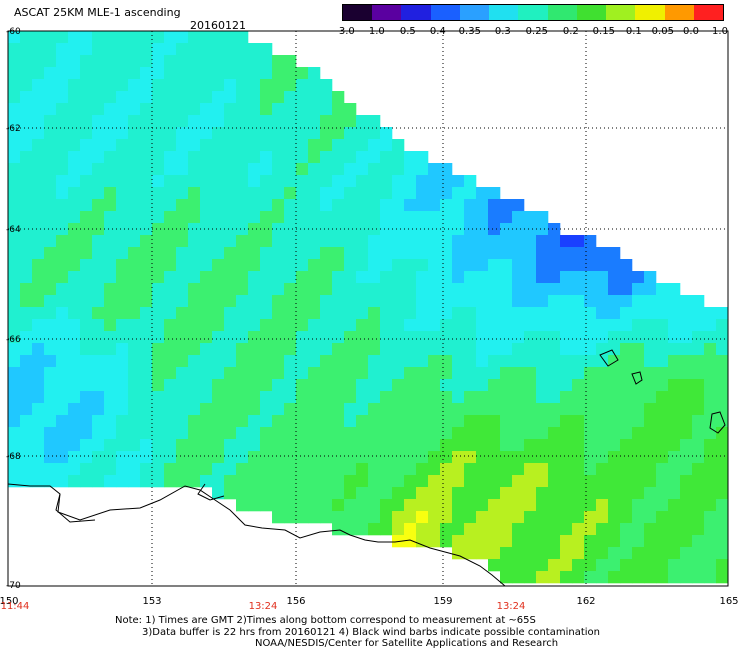 This screenshot has width=740, height=650. Describe the element at coordinates (637, 378) in the screenshot. I see `coastline-segment` at that location.